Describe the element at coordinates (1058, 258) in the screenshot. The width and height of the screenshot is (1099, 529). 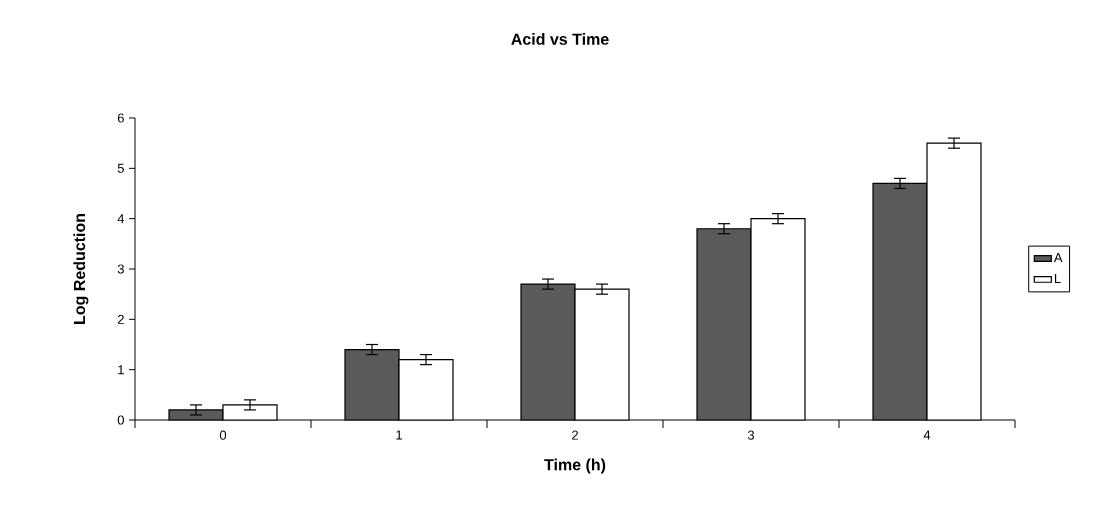
I see `legend-label: A` at that location.